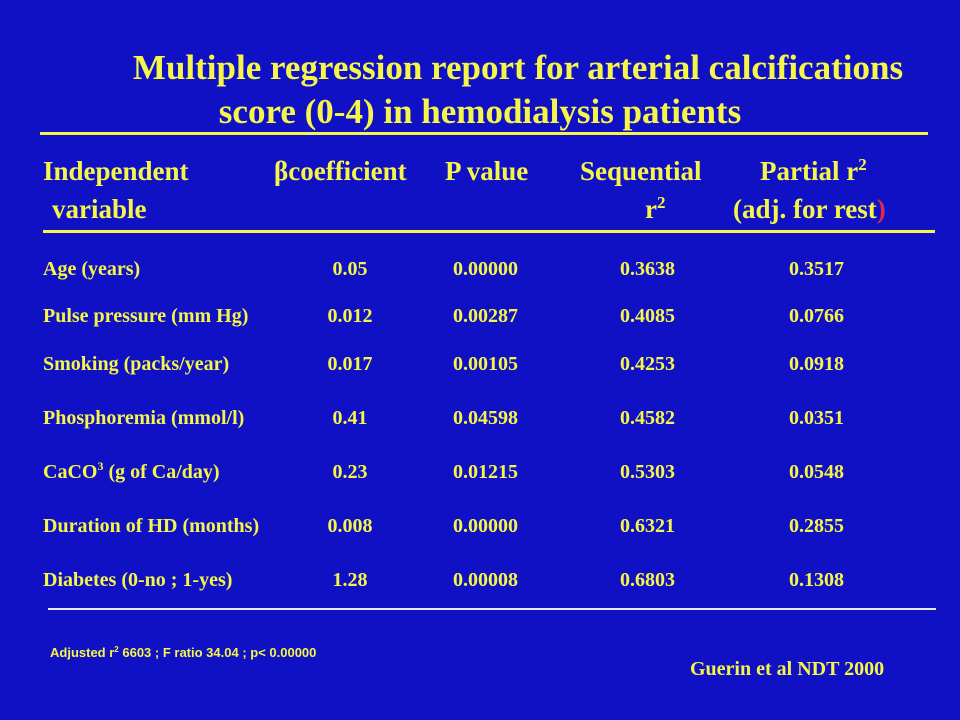  I want to click on header-variable: variable, so click(99, 209).